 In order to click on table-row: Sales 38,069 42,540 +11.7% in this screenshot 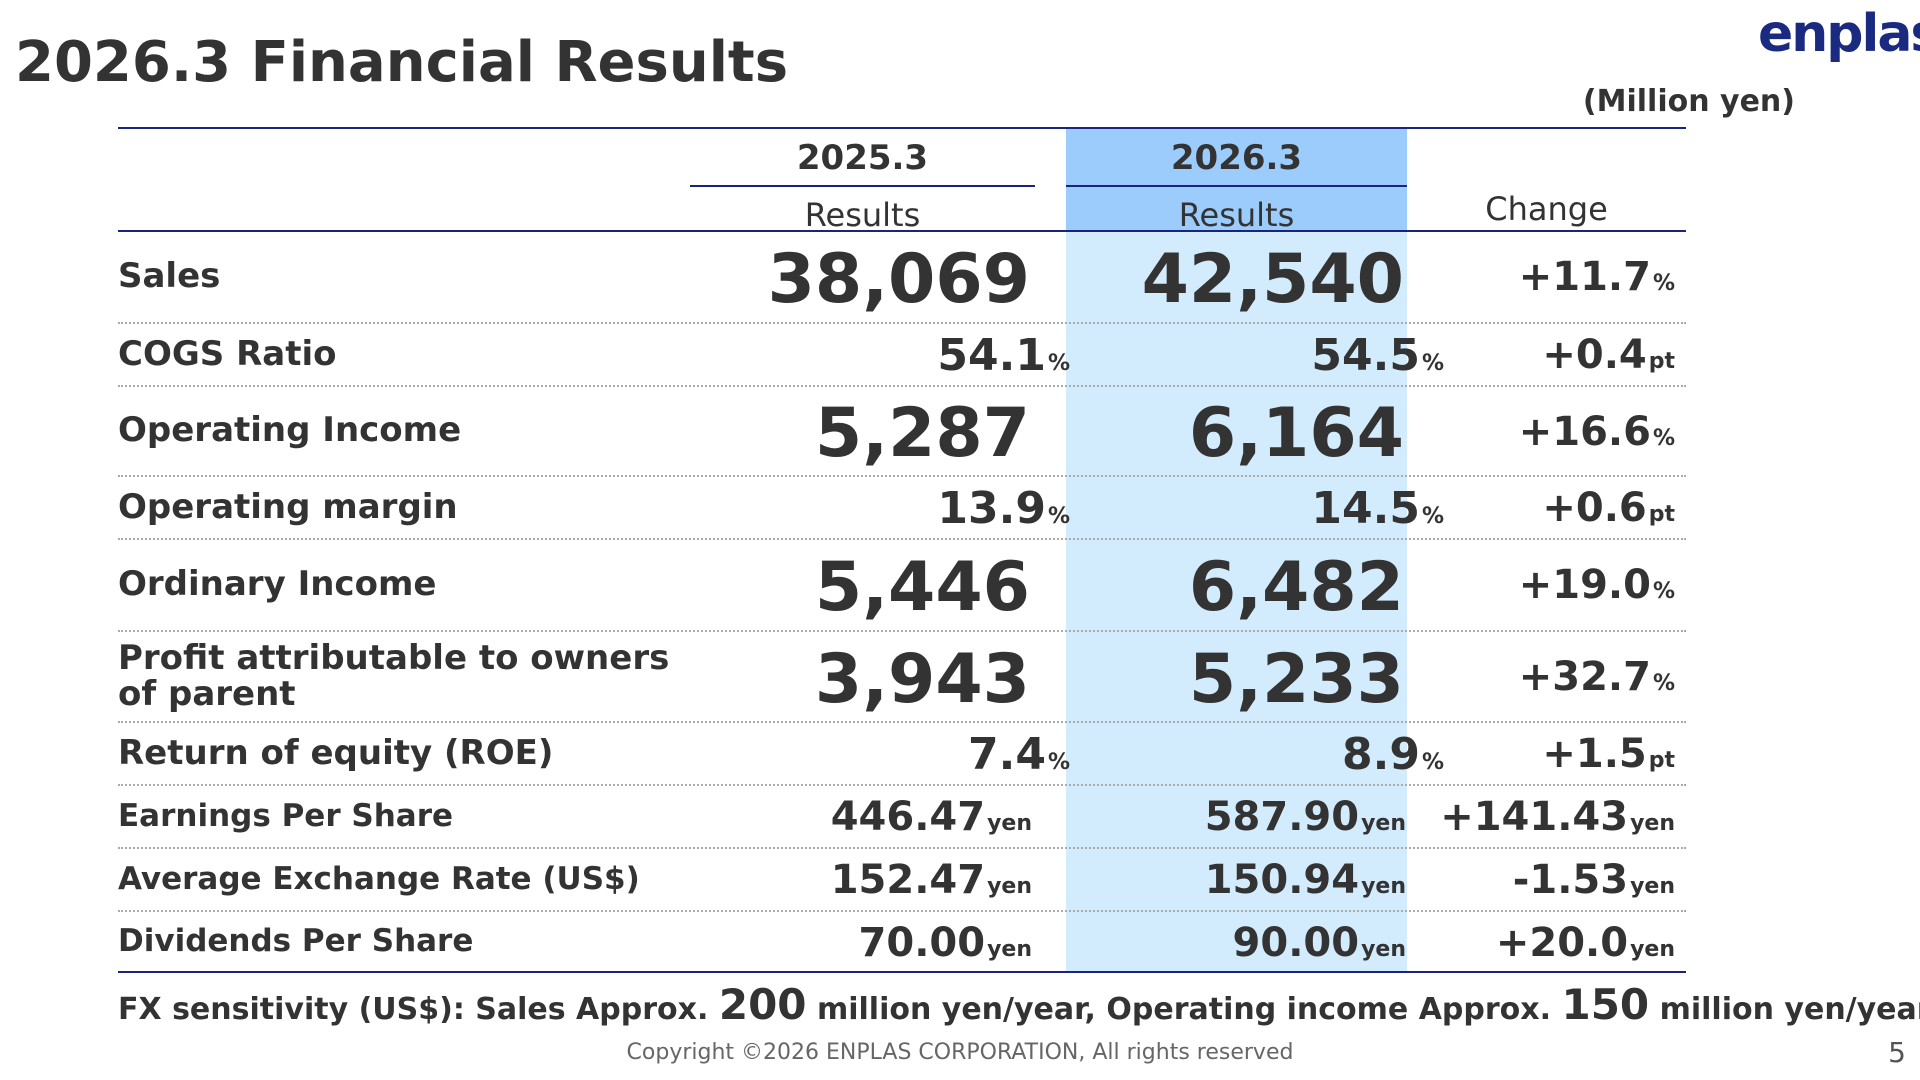, I will do `click(960, 277)`.